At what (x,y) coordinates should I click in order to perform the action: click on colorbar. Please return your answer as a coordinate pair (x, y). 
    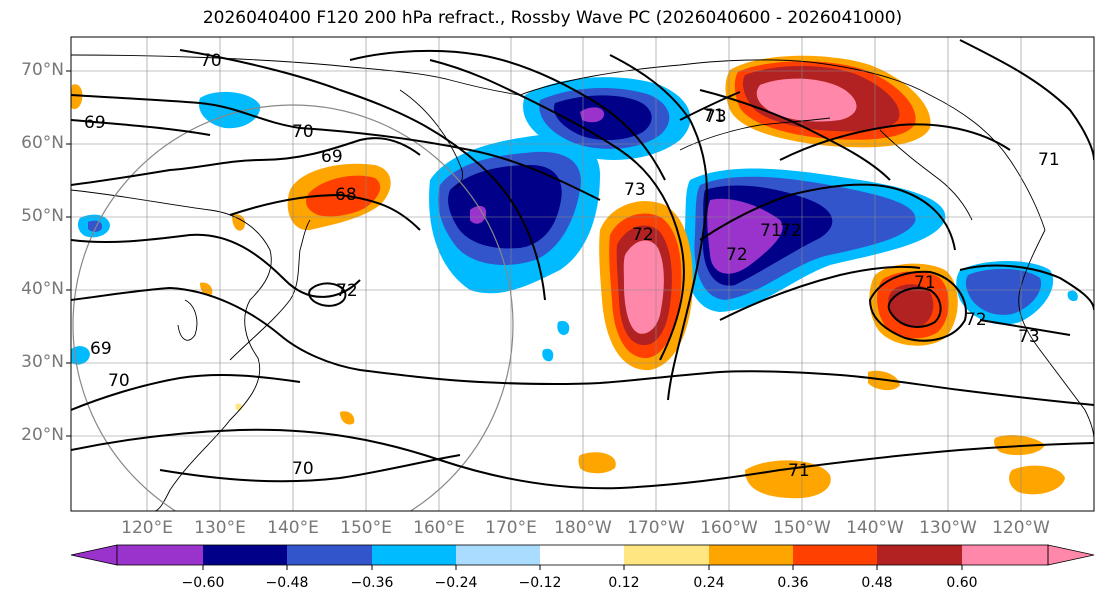
    Looking at the image, I should click on (582, 557).